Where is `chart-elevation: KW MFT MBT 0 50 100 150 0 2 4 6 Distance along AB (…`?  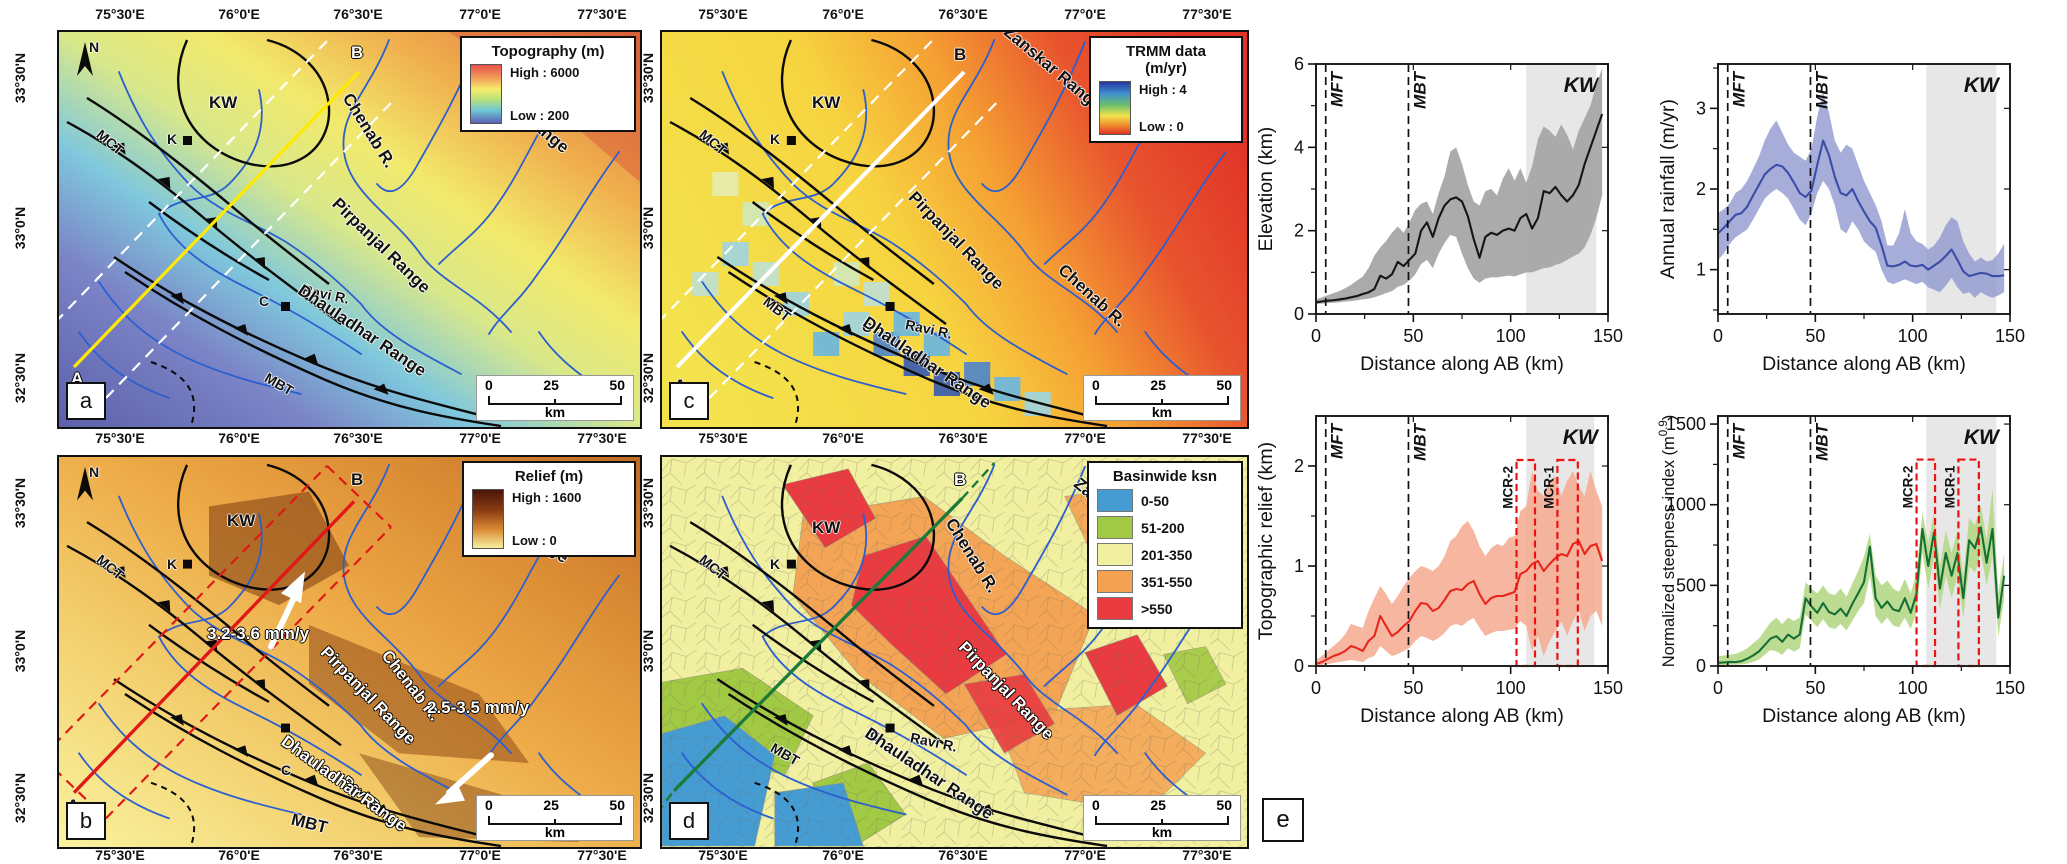
chart-elevation: KW MFT MBT 0 50 100 150 0 2 4 6 Distance along AB (… is located at coordinates (1441, 222).